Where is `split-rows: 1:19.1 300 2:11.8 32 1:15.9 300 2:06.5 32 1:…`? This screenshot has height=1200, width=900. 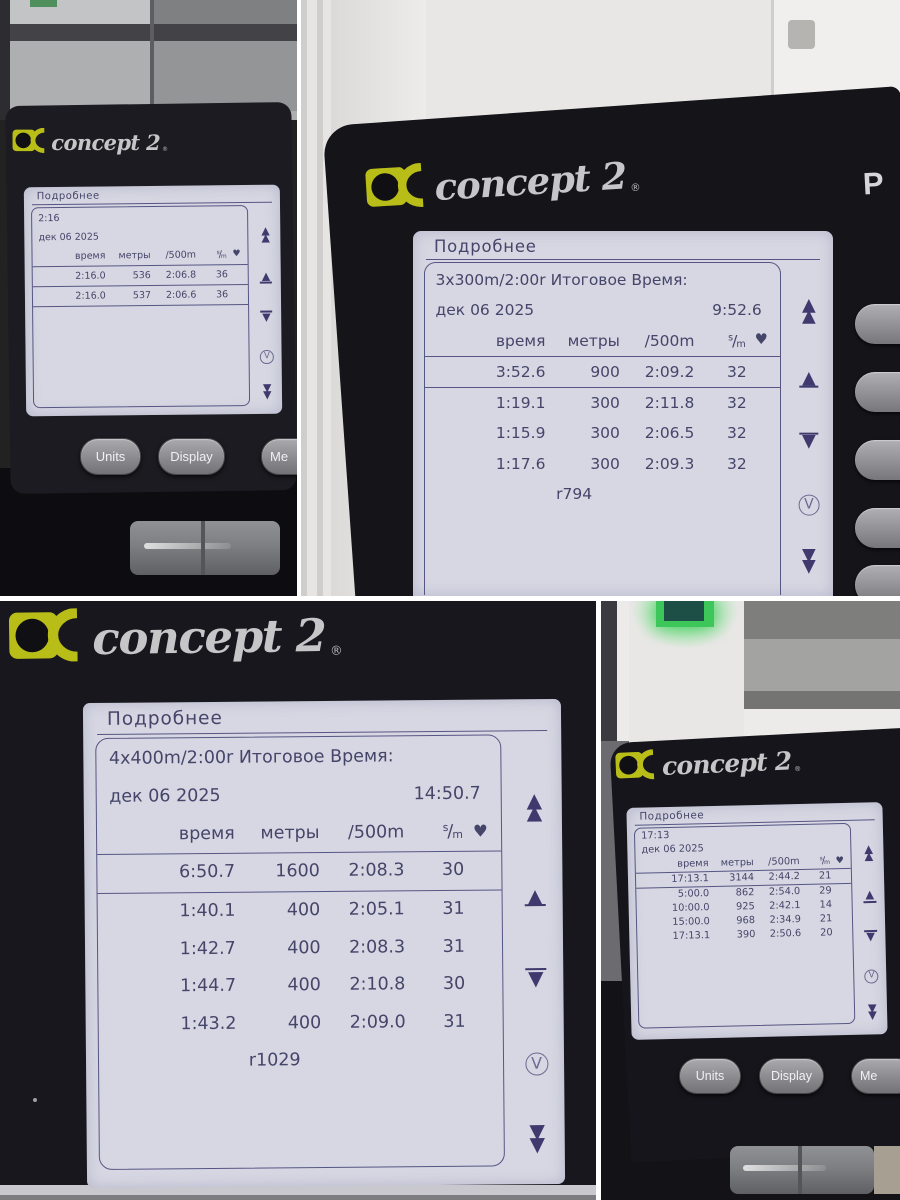
split-rows: 1:19.1 300 2:11.8 32 1:15.9 300 2:06.5 32 1:… is located at coordinates (602, 433).